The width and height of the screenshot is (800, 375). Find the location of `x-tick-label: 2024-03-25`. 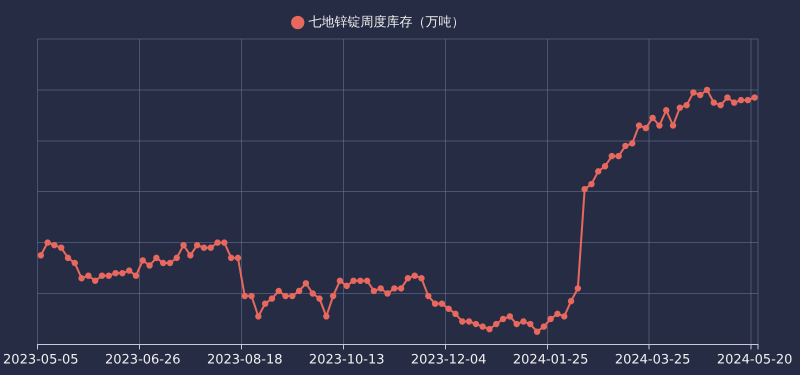

x-tick-label: 2024-03-25 is located at coordinates (652, 360).